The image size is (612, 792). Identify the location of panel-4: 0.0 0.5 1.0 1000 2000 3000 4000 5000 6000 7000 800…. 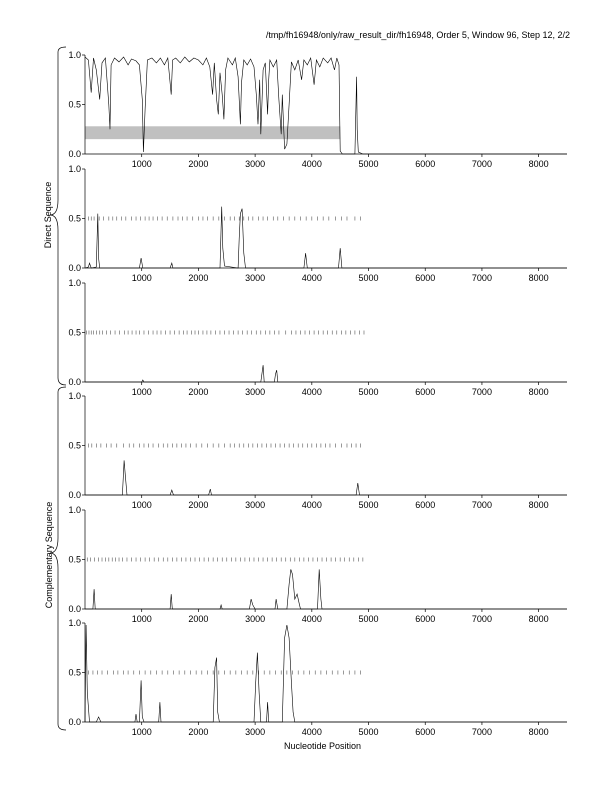
(317, 450).